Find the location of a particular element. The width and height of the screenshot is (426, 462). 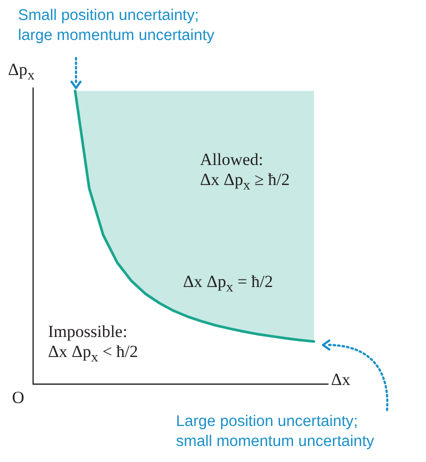

annotation: Allowed: Δx Δp$_{x}$ ≥ ħ/2 is located at coordinates (245, 172).